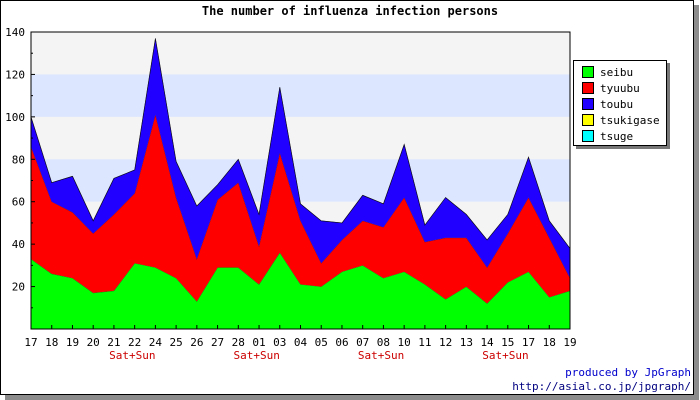 The width and height of the screenshot is (700, 400). Describe the element at coordinates (156, 342) in the screenshot. I see `x-tick-label: 24` at that location.